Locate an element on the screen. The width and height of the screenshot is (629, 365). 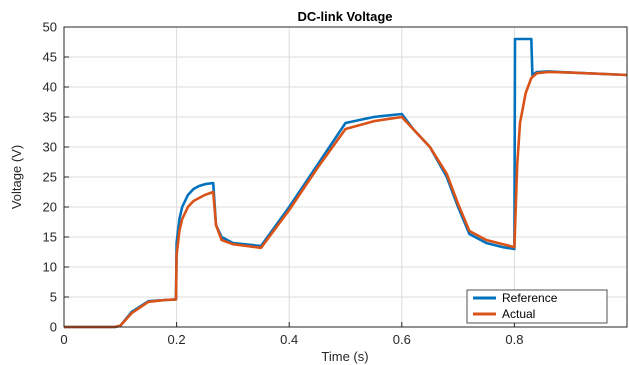
x-tick-label: 0.4 is located at coordinates (289, 339).